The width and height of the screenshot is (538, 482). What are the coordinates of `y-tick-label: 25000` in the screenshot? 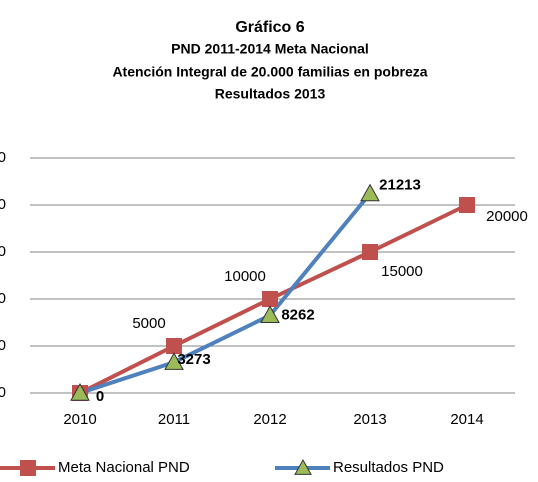 It's located at (3, 157).